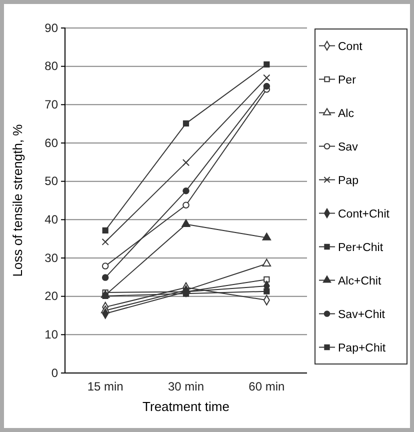 This screenshot has height=432, width=414. I want to click on legend-label: Sav, so click(348, 147).